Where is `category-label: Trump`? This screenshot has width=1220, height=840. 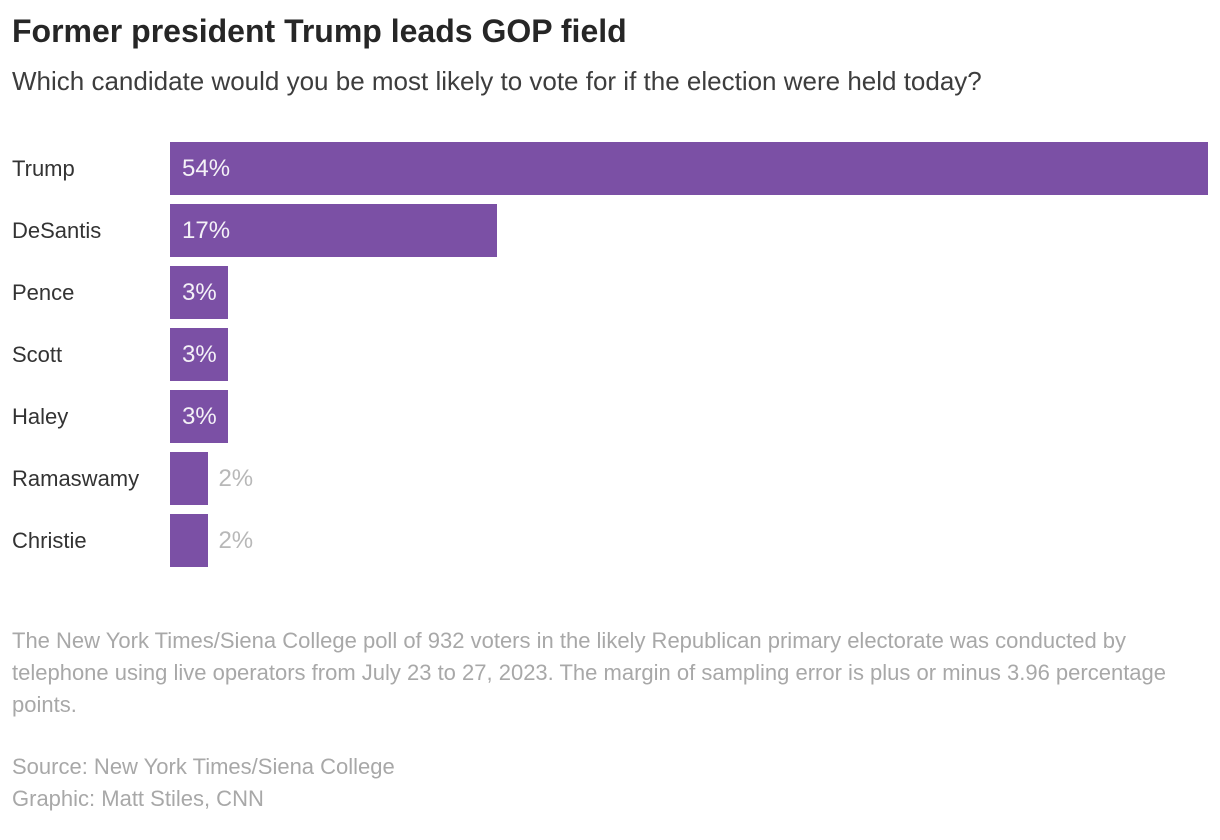
category-label: Trump is located at coordinates (43, 168).